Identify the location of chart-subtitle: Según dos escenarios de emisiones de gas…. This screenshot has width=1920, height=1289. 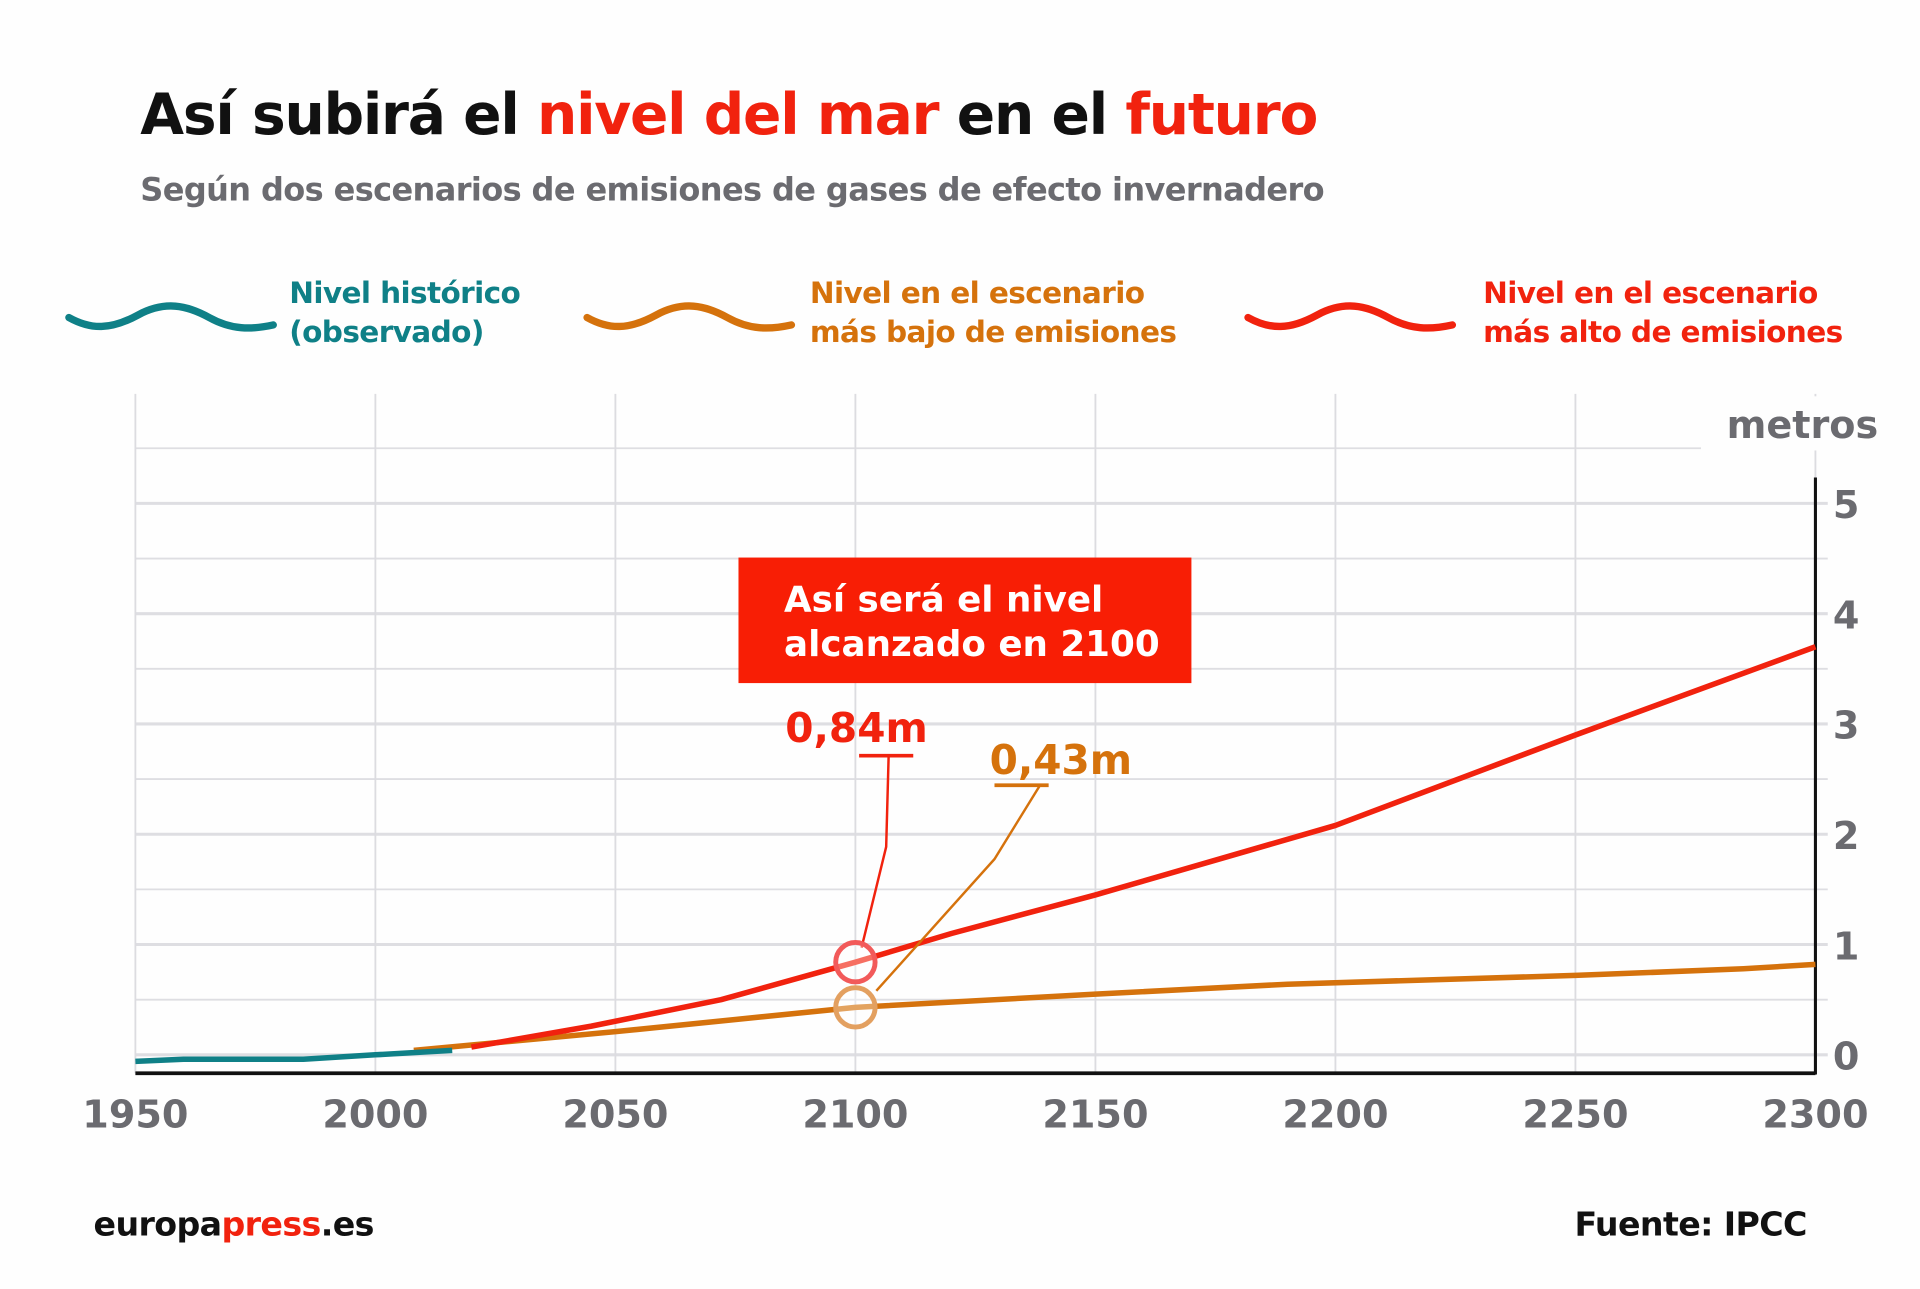
(732, 191).